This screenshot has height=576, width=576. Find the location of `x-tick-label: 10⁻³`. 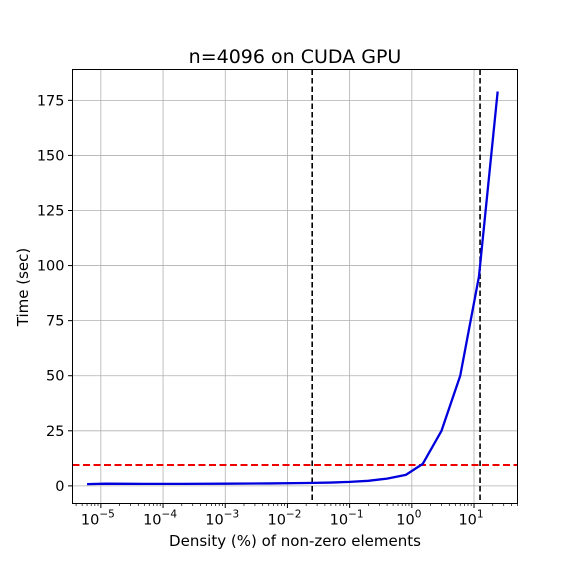

x-tick-label: 10⁻³ is located at coordinates (222, 519).